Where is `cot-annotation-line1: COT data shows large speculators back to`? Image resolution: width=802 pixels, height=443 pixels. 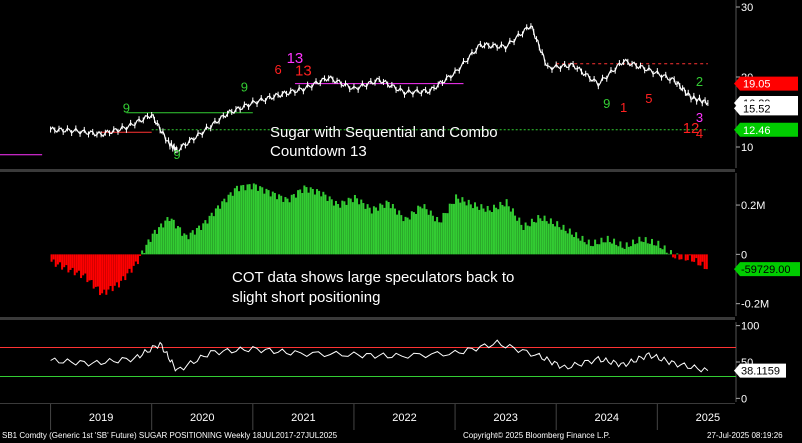 cot-annotation-line1: COT data shows large speculators back to is located at coordinates (373, 277).